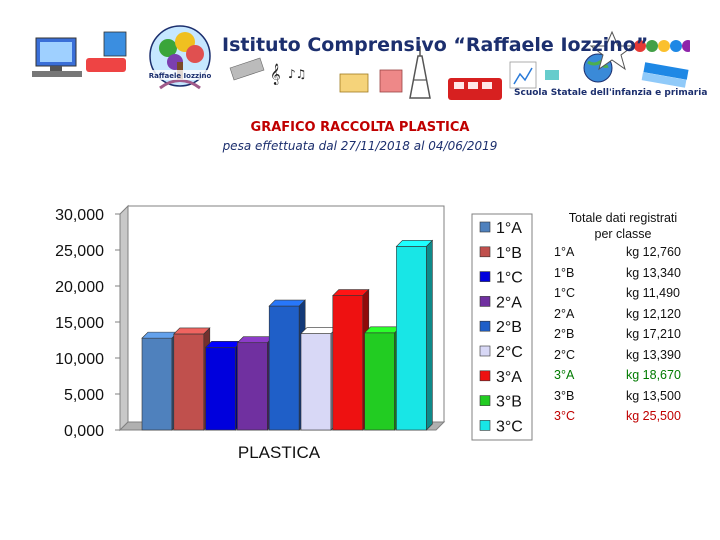 This screenshot has width=720, height=540. Describe the element at coordinates (267, 71) in the screenshot. I see `music-notes-icon: 𝄞 ♪♫` at that location.